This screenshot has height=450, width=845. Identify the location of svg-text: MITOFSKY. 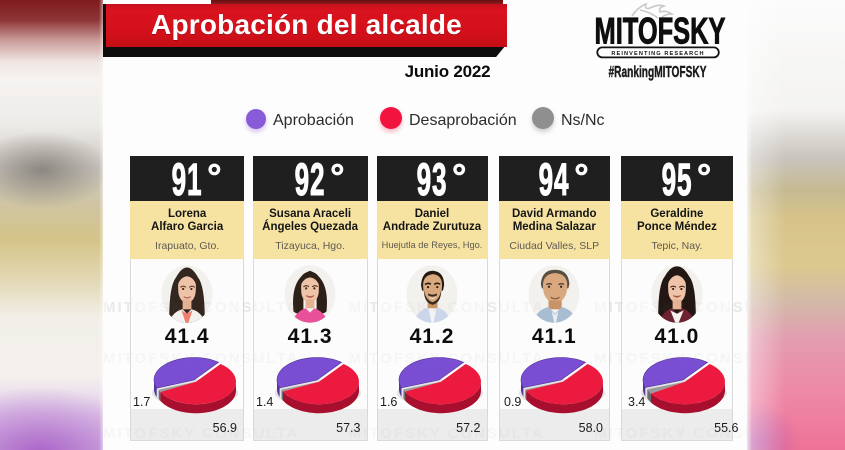
(660, 31).